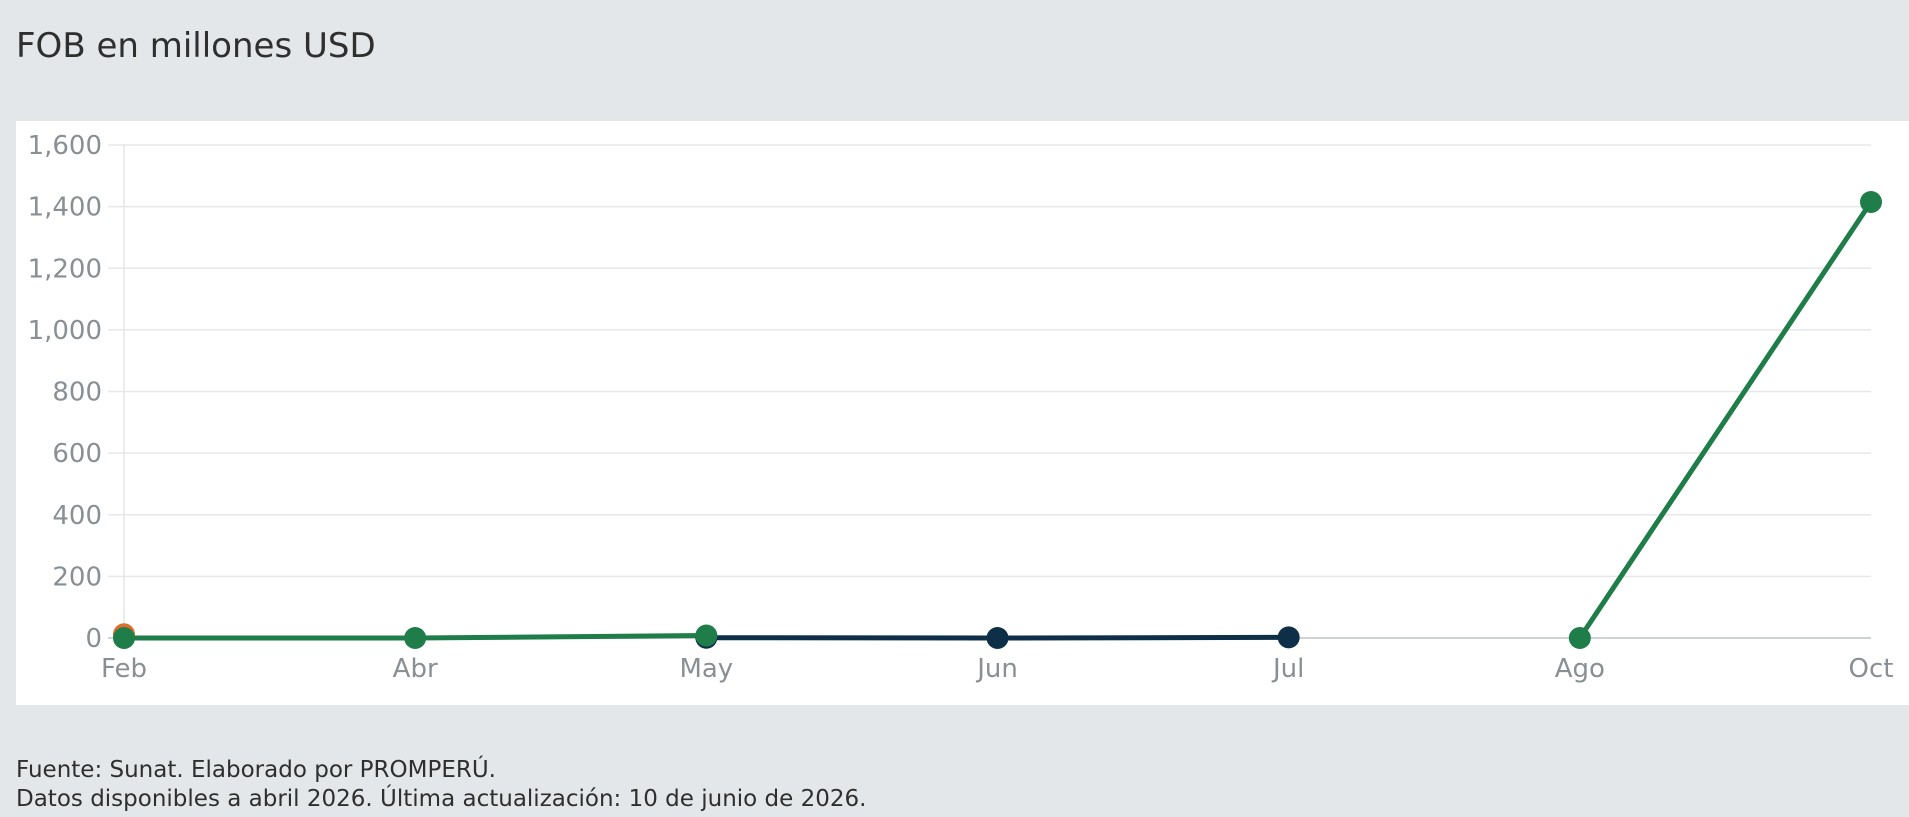  What do you see at coordinates (77, 516) in the screenshot?
I see `y-tick-label: 400` at bounding box center [77, 516].